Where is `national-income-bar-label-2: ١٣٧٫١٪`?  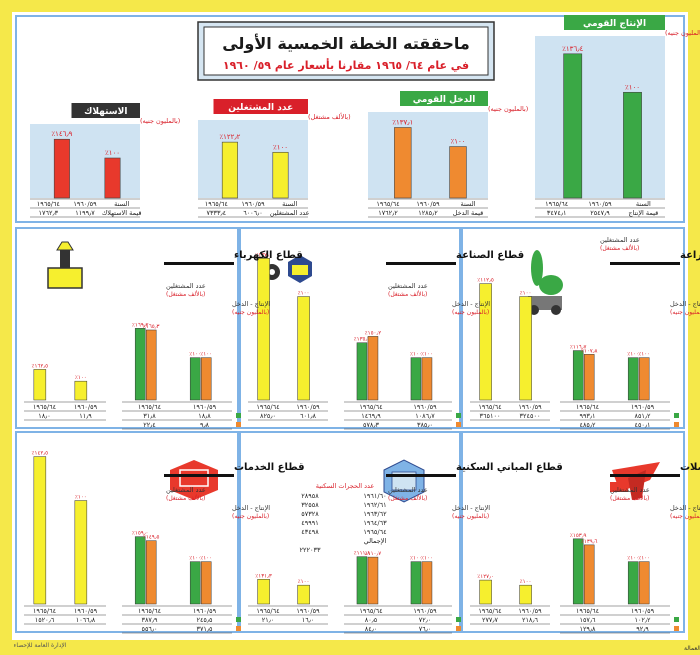 national-income-bar-label-2: ١٣٧٫١٪ is located at coordinates (402, 122).